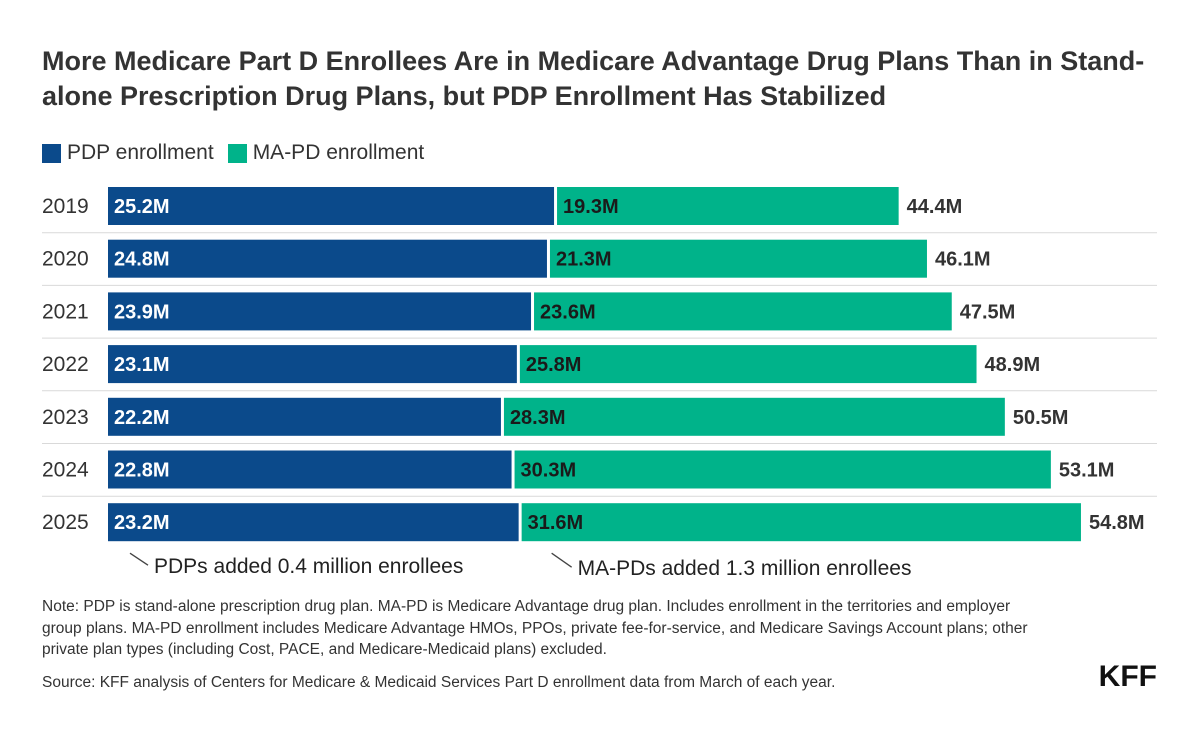 The width and height of the screenshot is (1199, 735). I want to click on bar-label-pdp: 22.8M, so click(142, 471).